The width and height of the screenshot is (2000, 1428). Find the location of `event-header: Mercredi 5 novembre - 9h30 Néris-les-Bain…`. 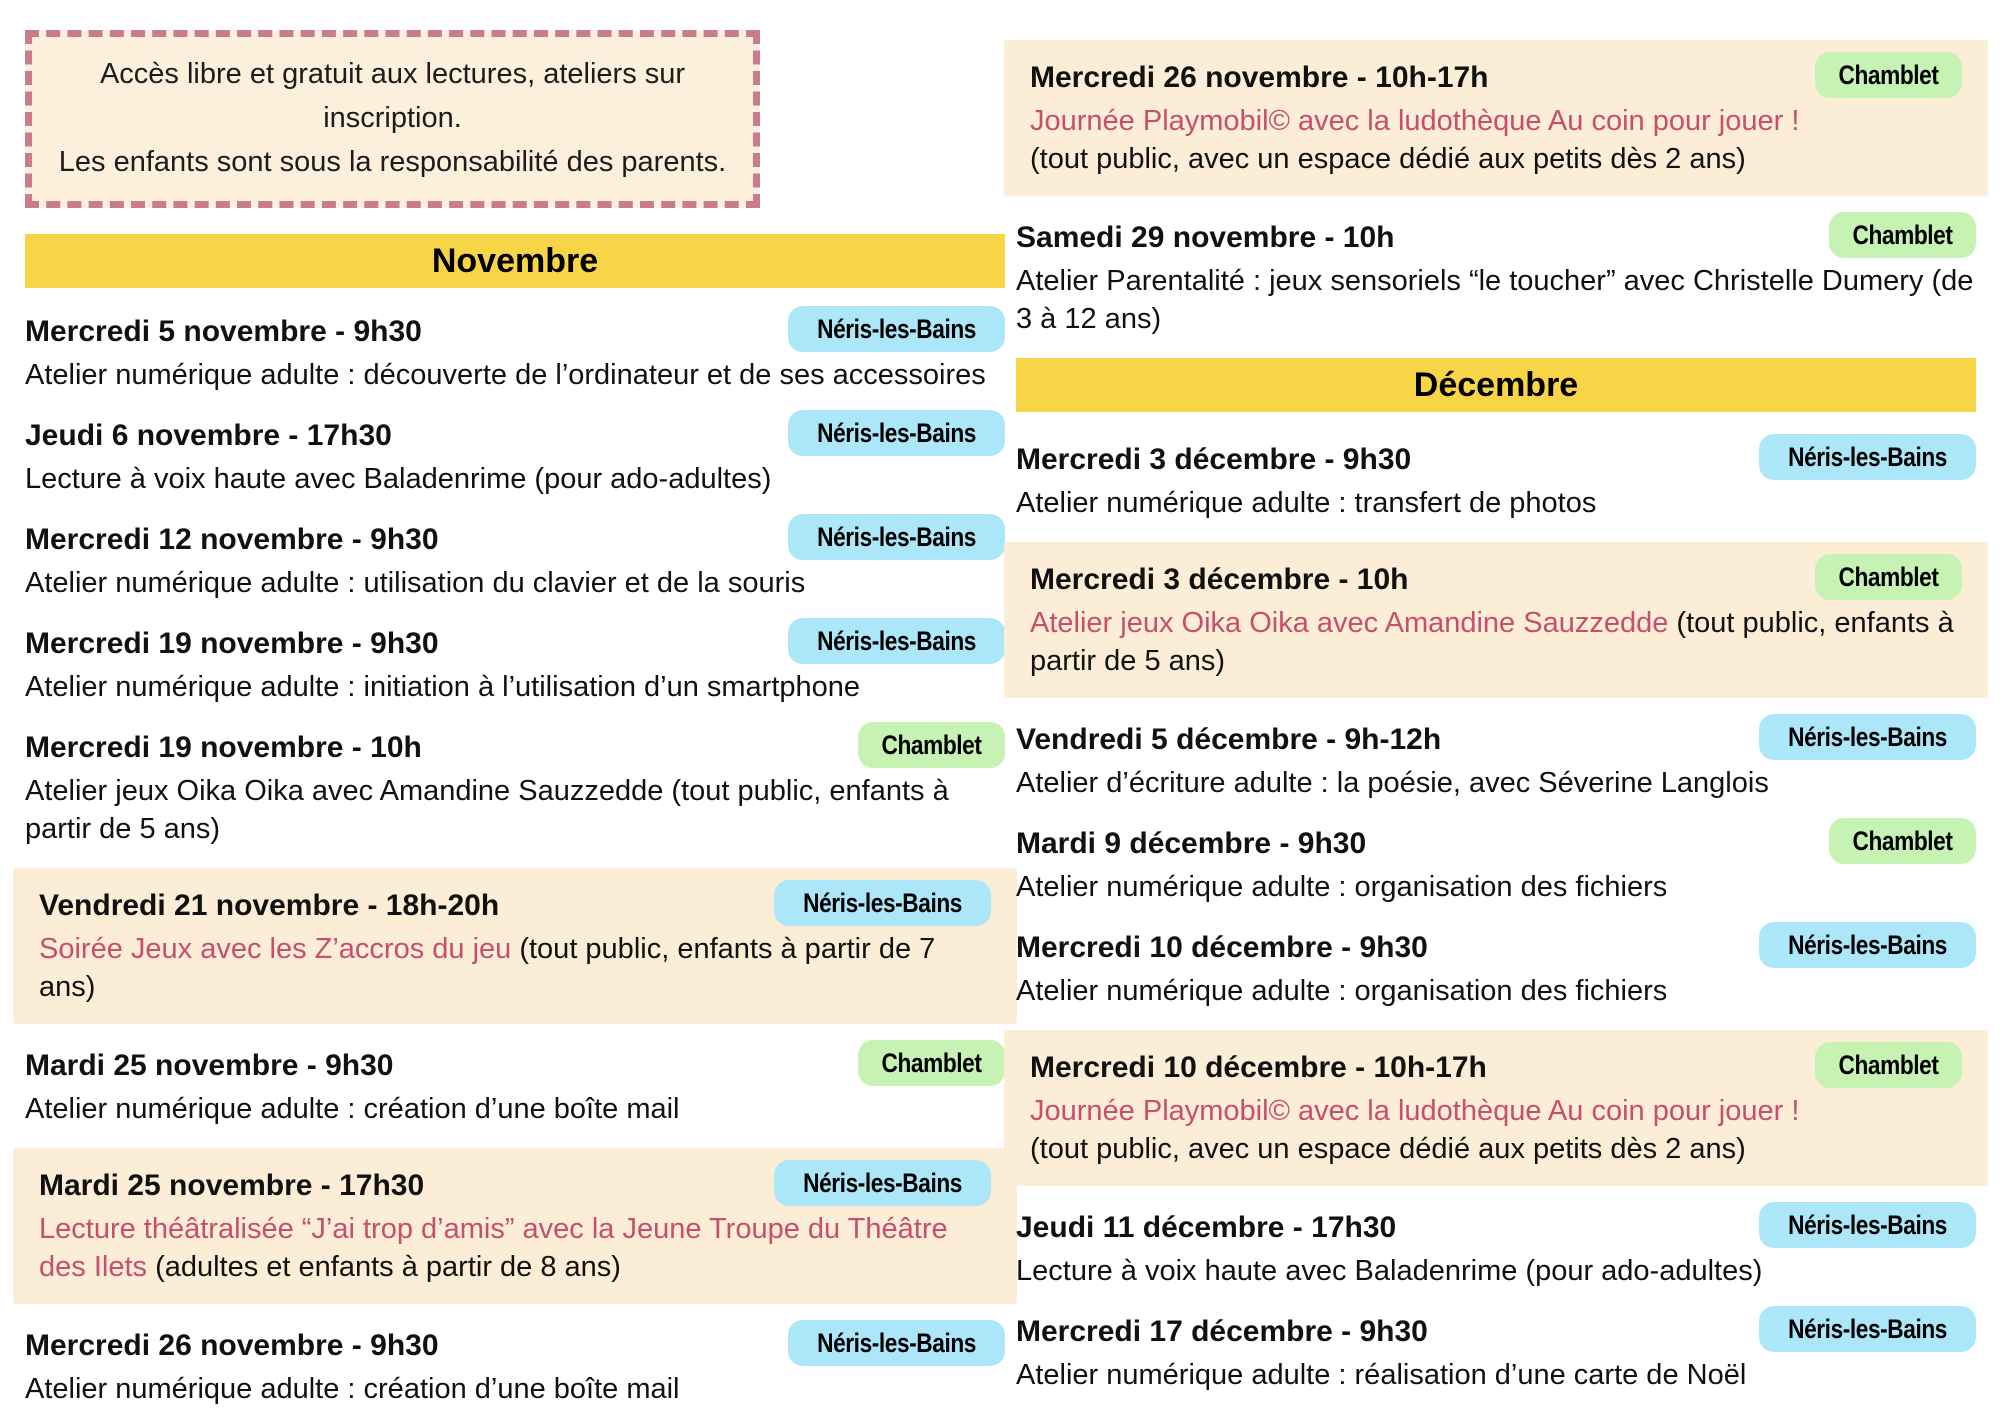

event-header: Mercredi 5 novembre - 9h30 Néris-les-Bain… is located at coordinates (515, 330).